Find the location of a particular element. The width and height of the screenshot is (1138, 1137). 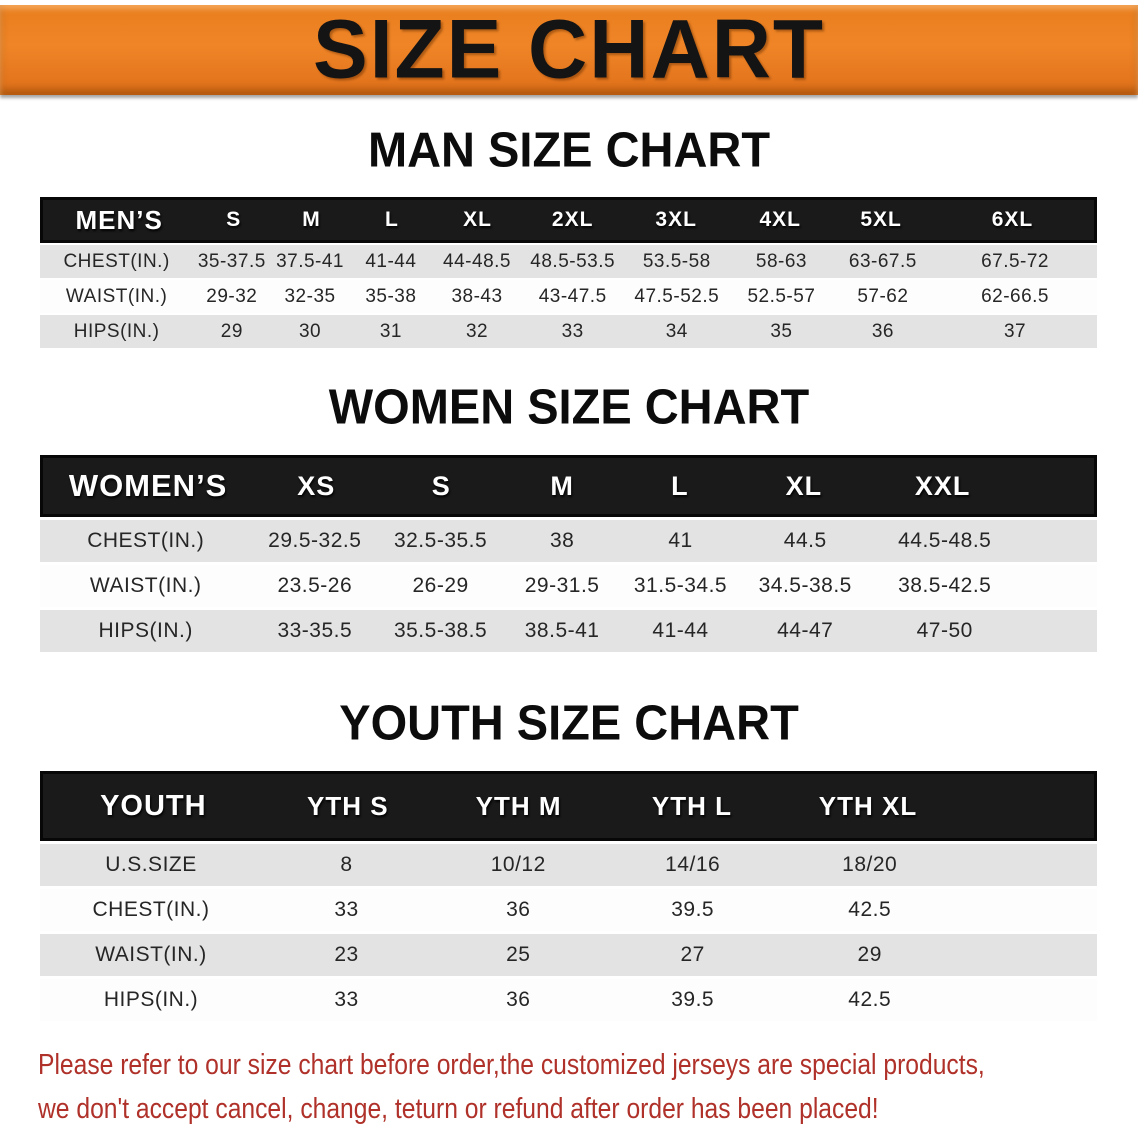

cell-value: 14/16 is located at coordinates (693, 864).